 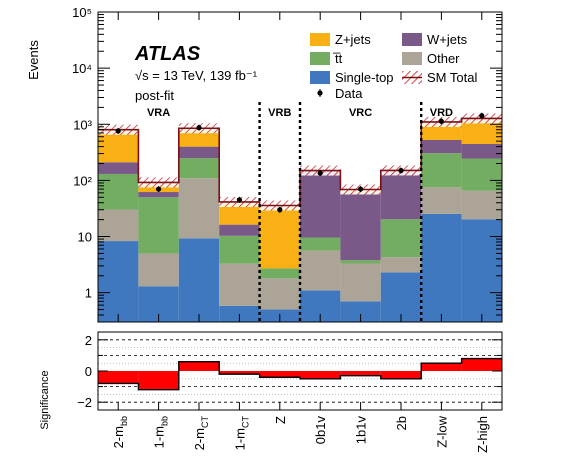 I want to click on legend-label: W+jets, so click(x=447, y=39).